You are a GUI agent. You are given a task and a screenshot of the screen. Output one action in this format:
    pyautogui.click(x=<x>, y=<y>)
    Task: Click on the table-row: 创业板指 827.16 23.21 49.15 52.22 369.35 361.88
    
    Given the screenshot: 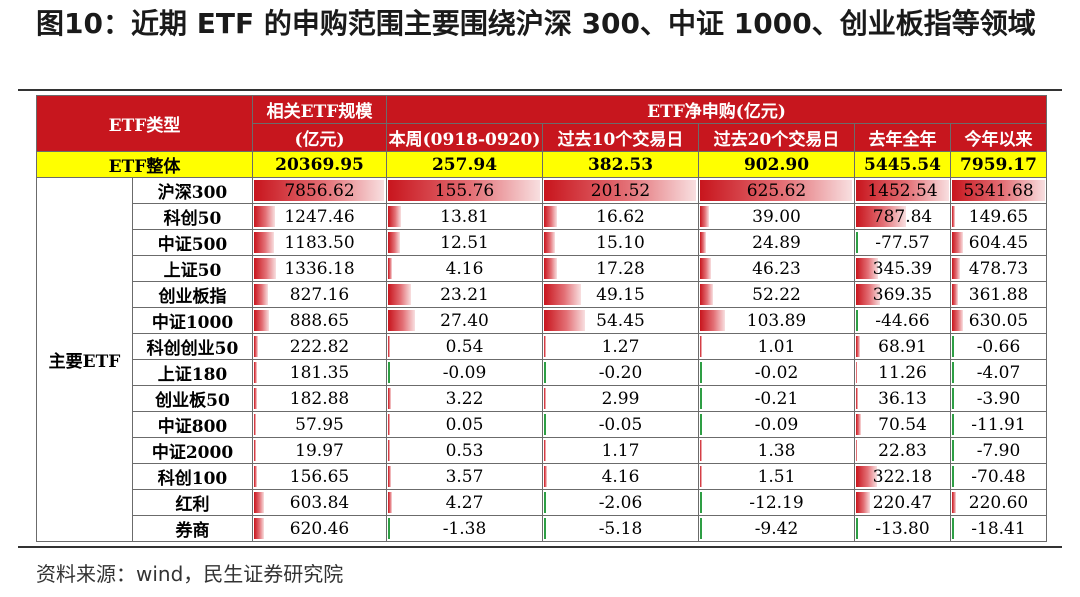 What is the action you would take?
    pyautogui.click(x=542, y=294)
    